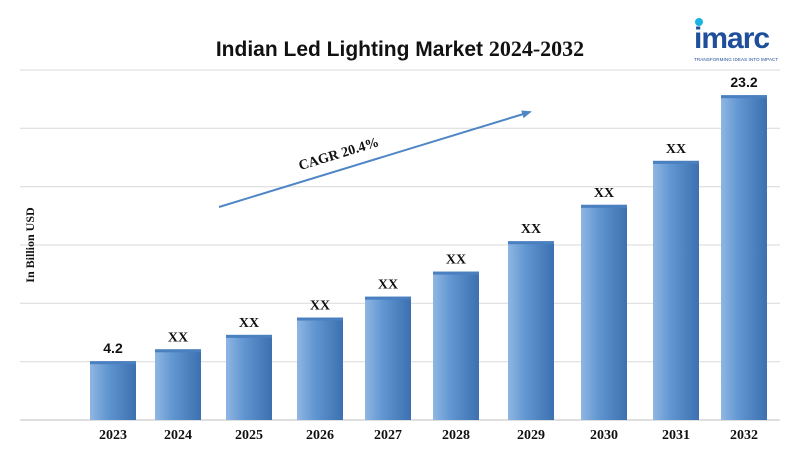 Image resolution: width=800 pixels, height=451 pixels. I want to click on x-tick-2030: 2030, so click(604, 435).